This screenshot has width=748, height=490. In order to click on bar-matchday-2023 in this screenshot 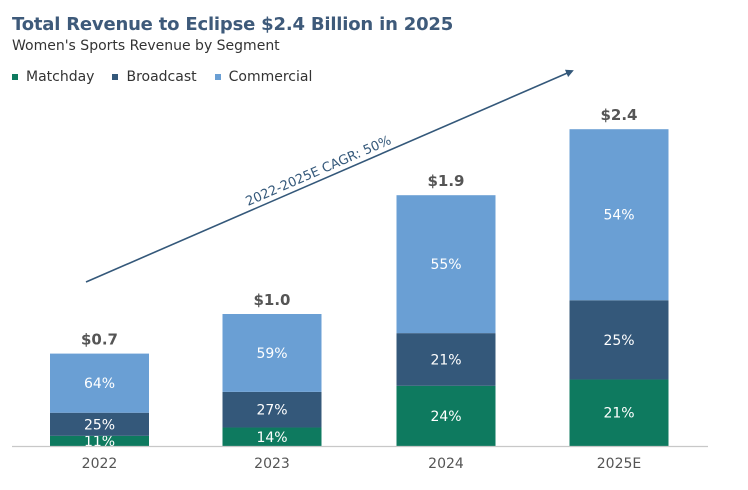, I will do `click(272, 436)`.